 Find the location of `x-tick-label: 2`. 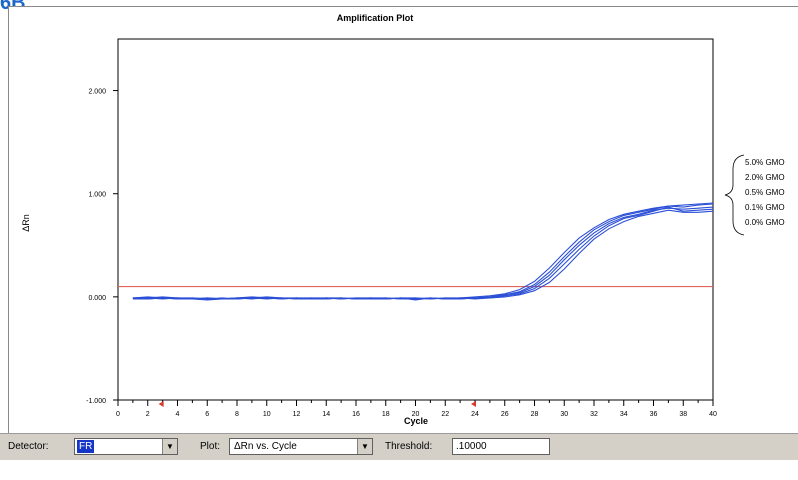

x-tick-label: 2 is located at coordinates (148, 414).